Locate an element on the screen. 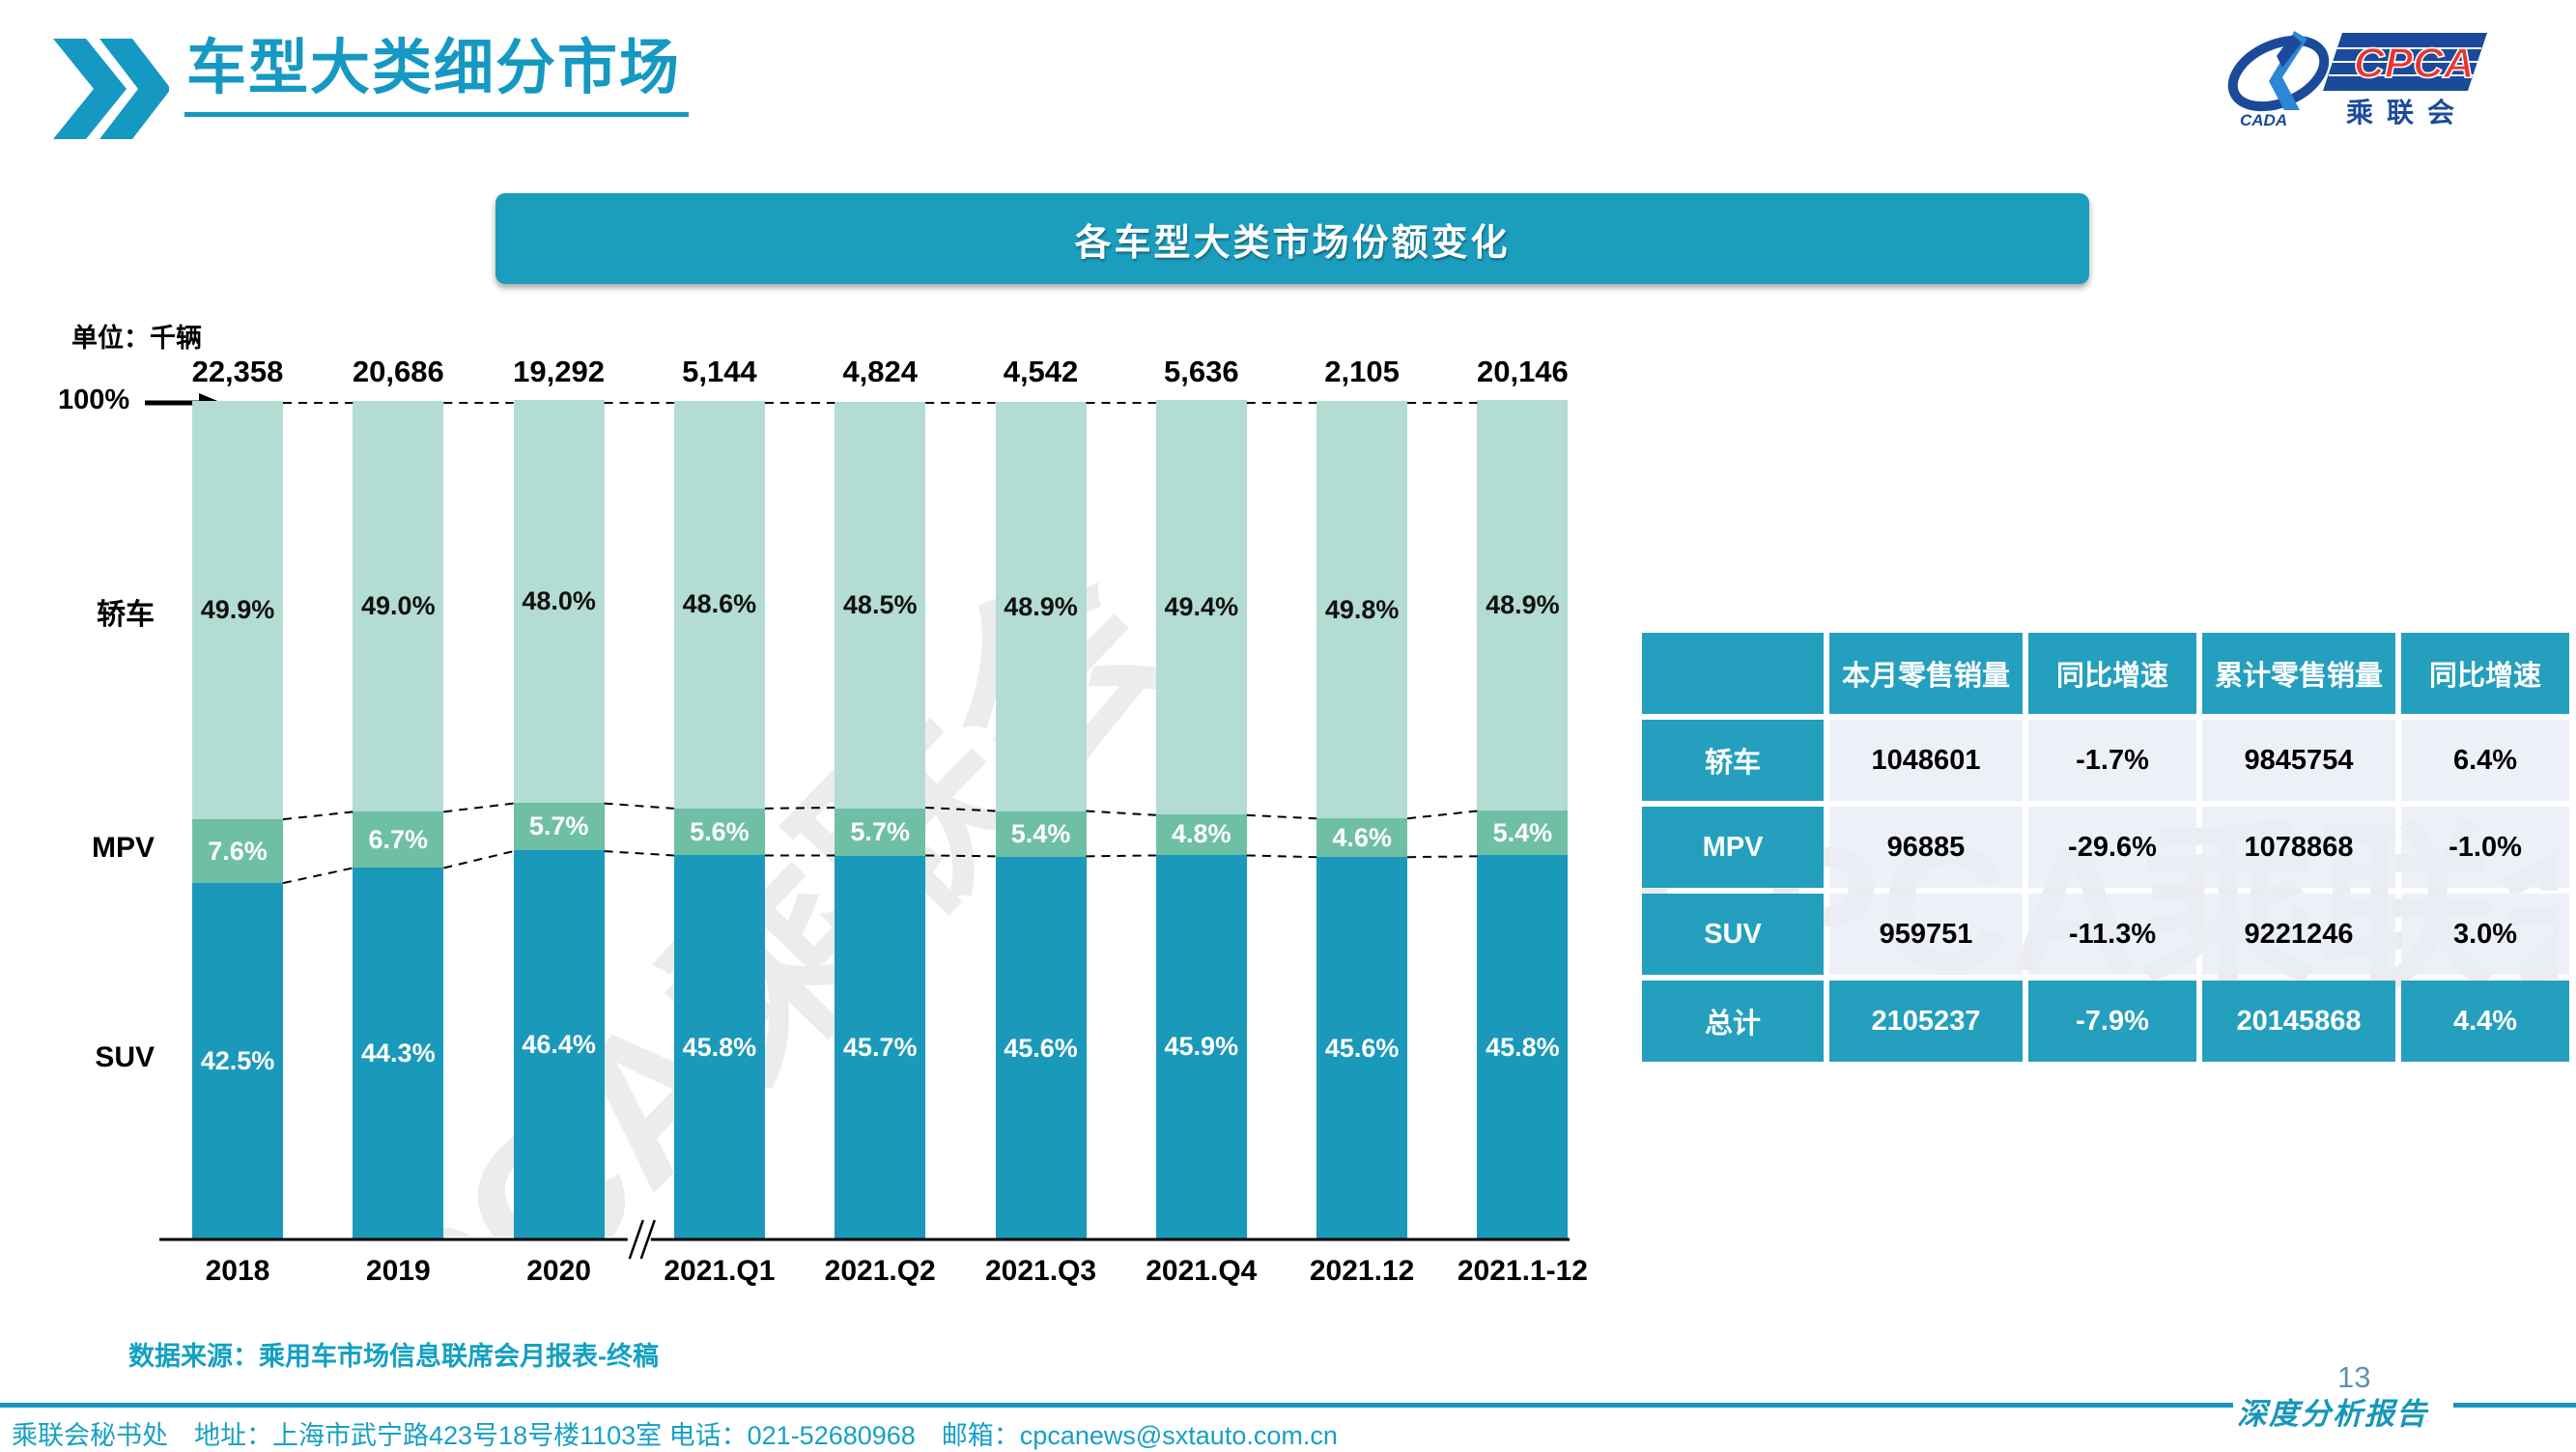 The height and width of the screenshot is (1452, 2576). stacked-bar: 45.6% 4.6% 49.8% is located at coordinates (1362, 820).